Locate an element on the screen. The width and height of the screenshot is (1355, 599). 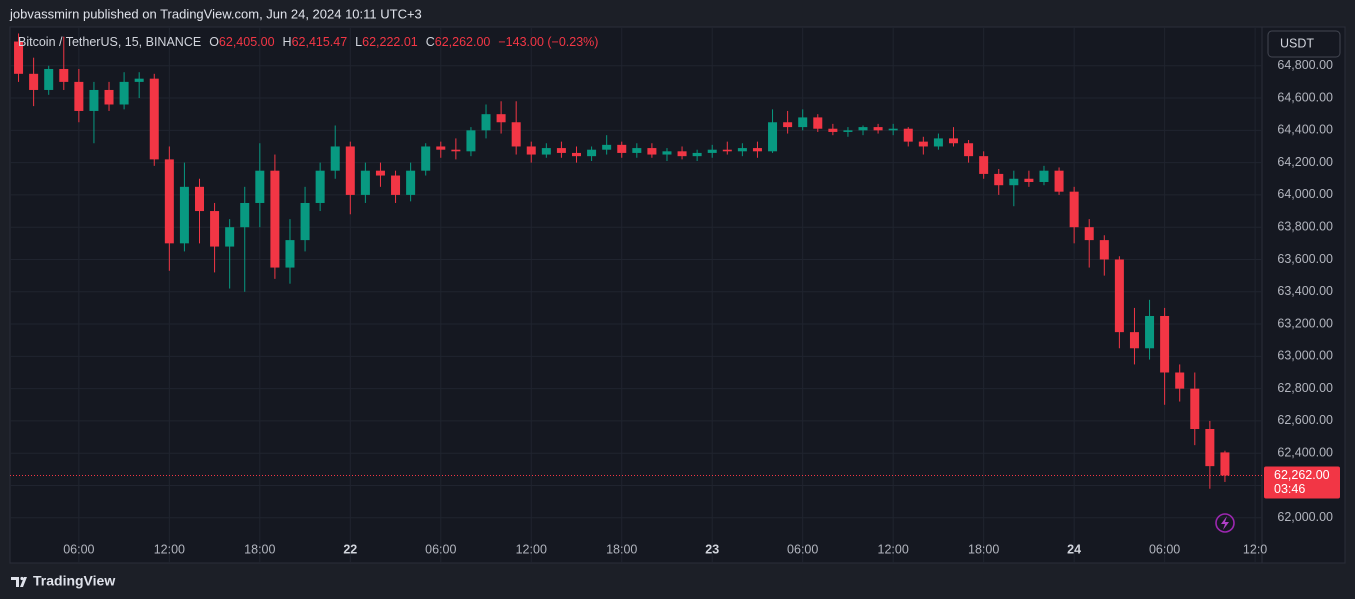
y-tick-label: 64,600.00 is located at coordinates (1305, 97).